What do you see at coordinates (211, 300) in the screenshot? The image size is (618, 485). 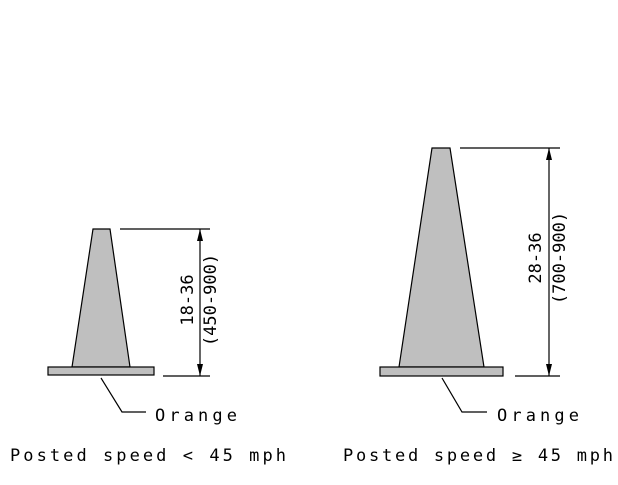 I see `height-mm-label: (450-900)` at bounding box center [211, 300].